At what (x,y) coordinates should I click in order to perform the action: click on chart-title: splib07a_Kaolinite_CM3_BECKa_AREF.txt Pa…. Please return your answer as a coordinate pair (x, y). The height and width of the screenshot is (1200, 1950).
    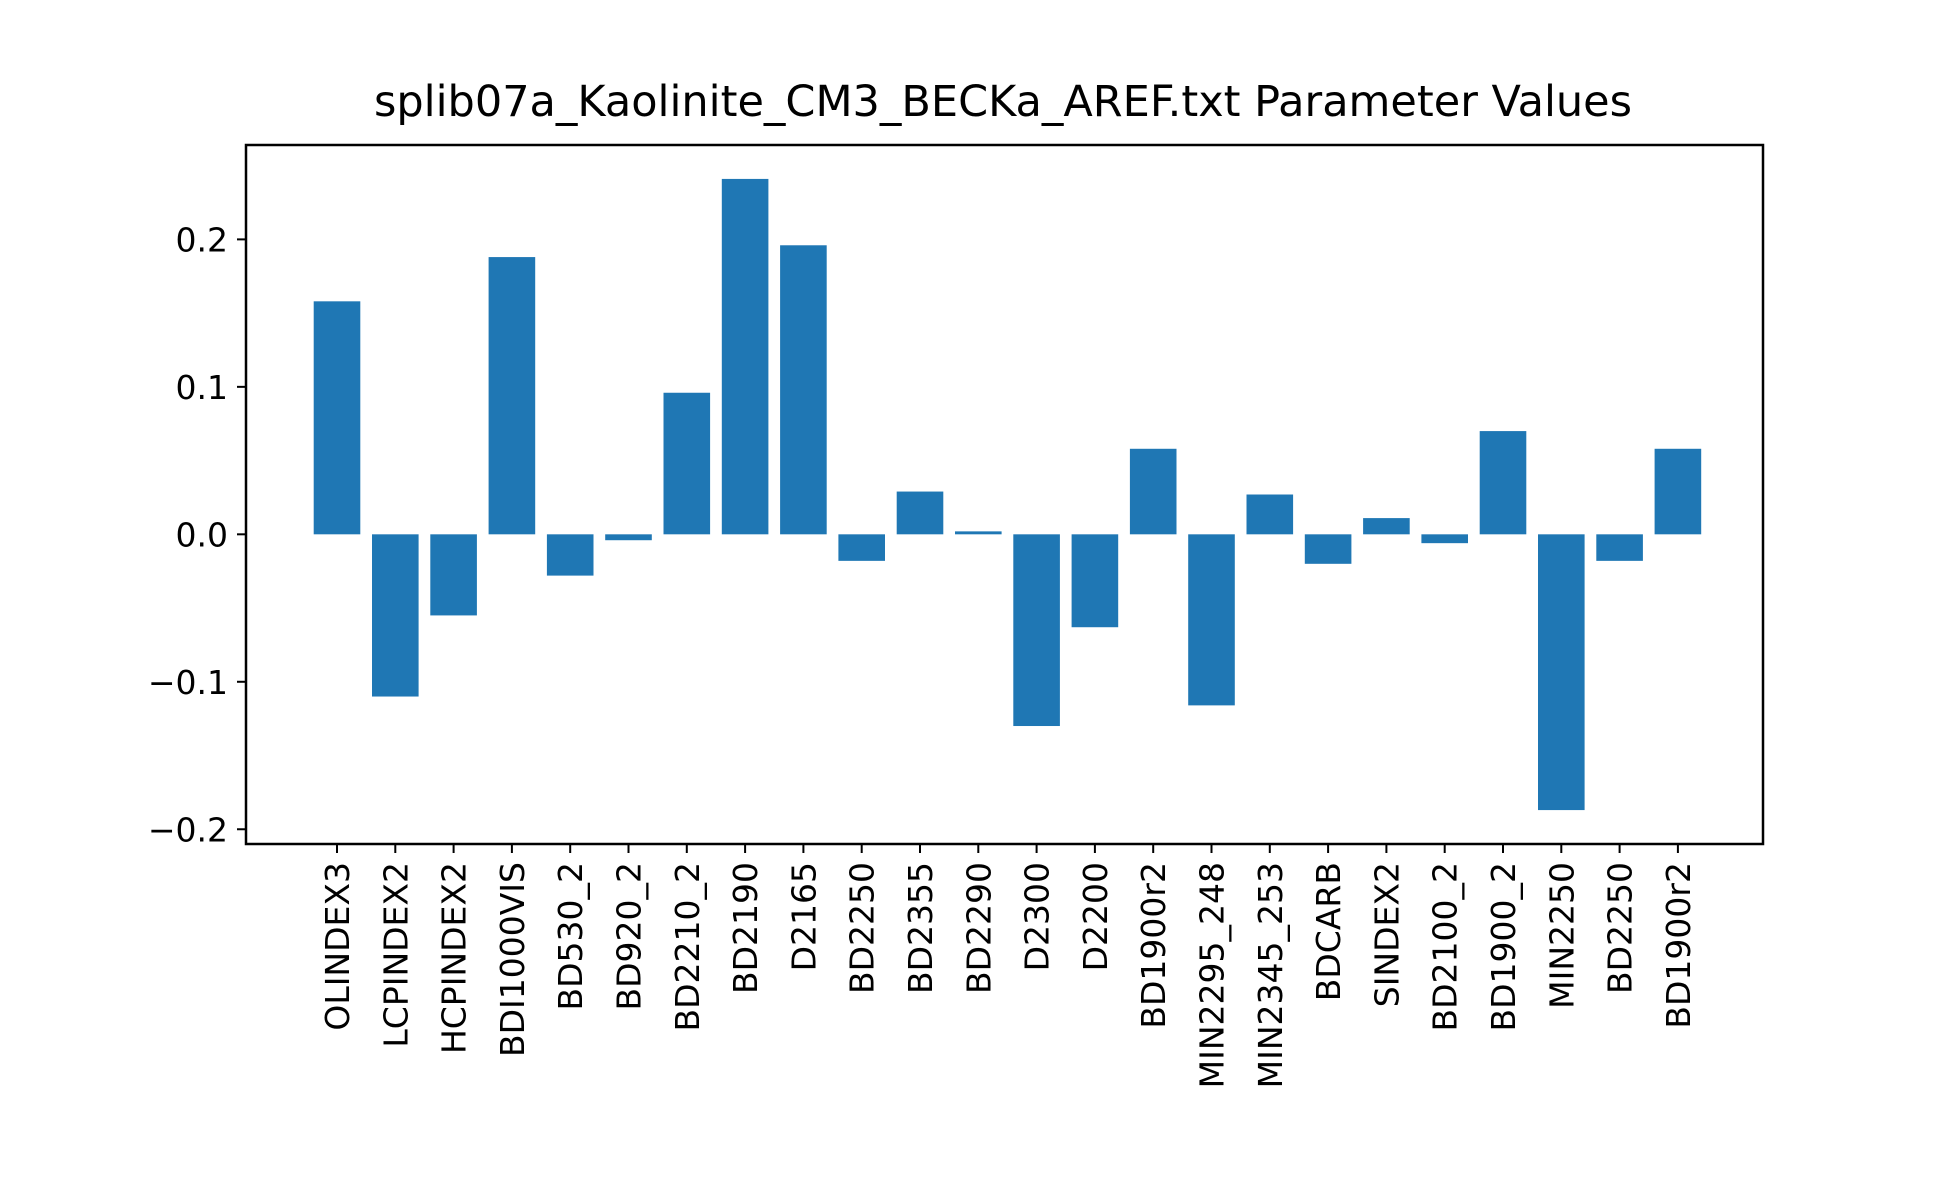
    Looking at the image, I should click on (1003, 102).